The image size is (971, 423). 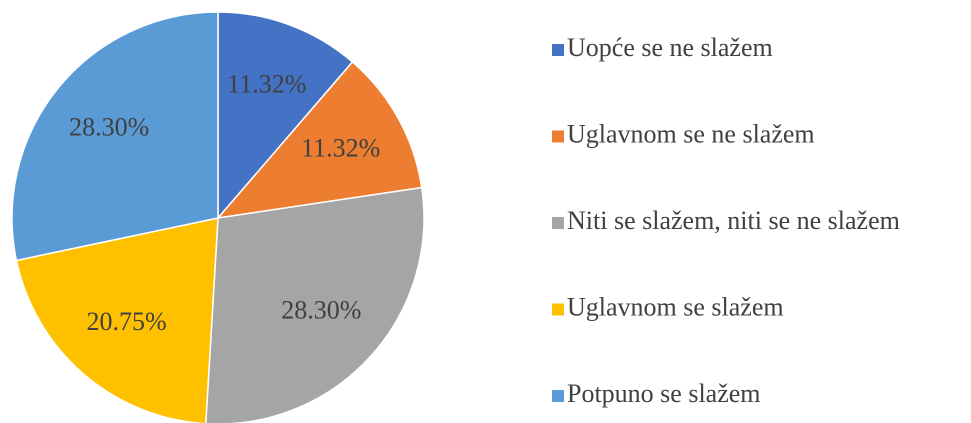 I want to click on data-label: 20.75%, so click(x=126, y=321).